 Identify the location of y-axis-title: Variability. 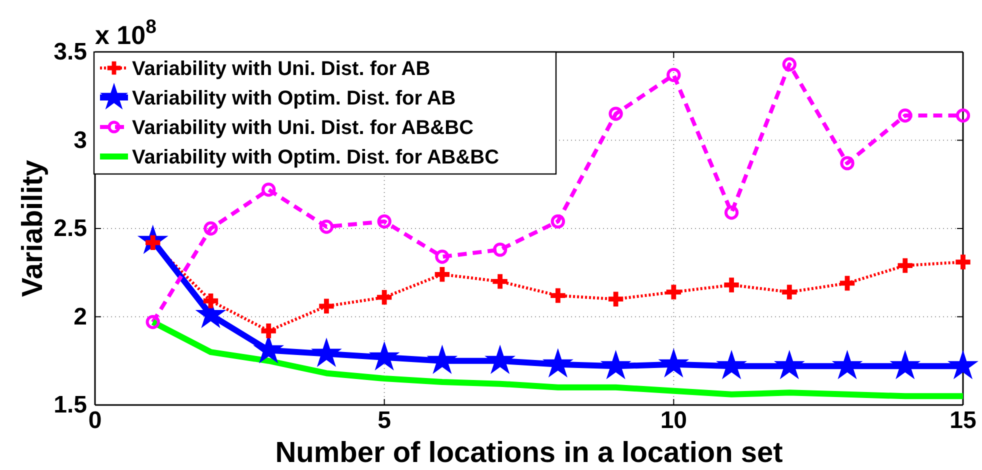
(33, 229).